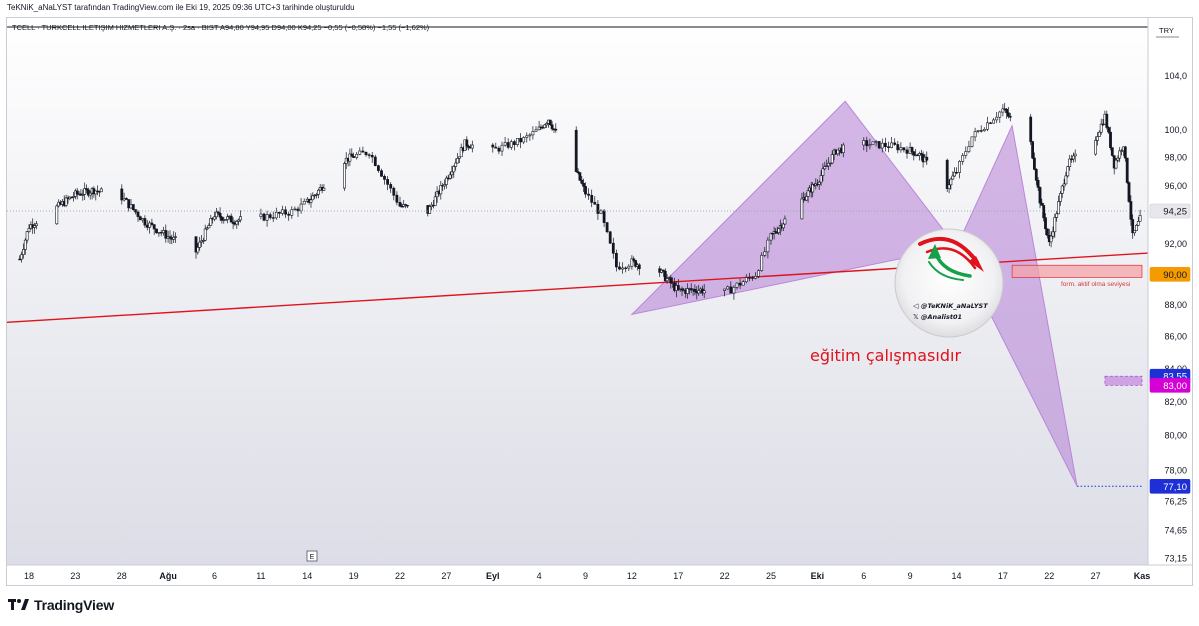 The width and height of the screenshot is (1199, 626). I want to click on price-tick-label: 78,00, so click(1175, 470).